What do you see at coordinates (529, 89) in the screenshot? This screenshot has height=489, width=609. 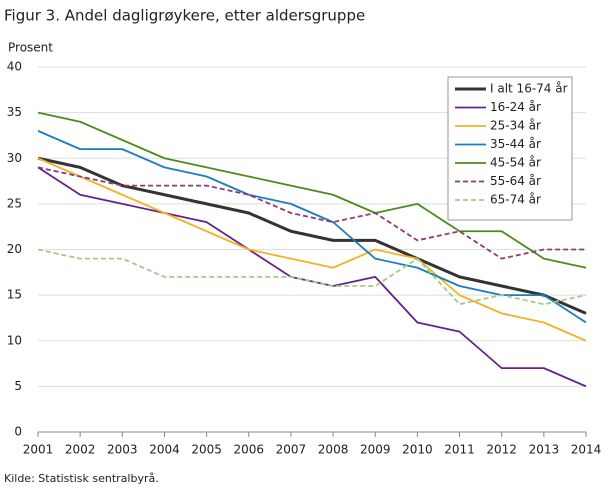 I see `legend-label: I alt 16-74 år` at bounding box center [529, 89].